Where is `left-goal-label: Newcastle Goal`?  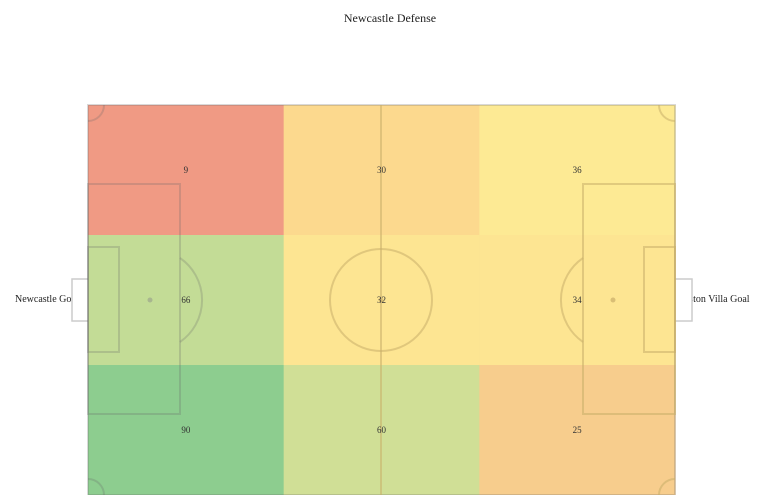
left-goal-label: Newcastle Goal is located at coordinates (47, 299).